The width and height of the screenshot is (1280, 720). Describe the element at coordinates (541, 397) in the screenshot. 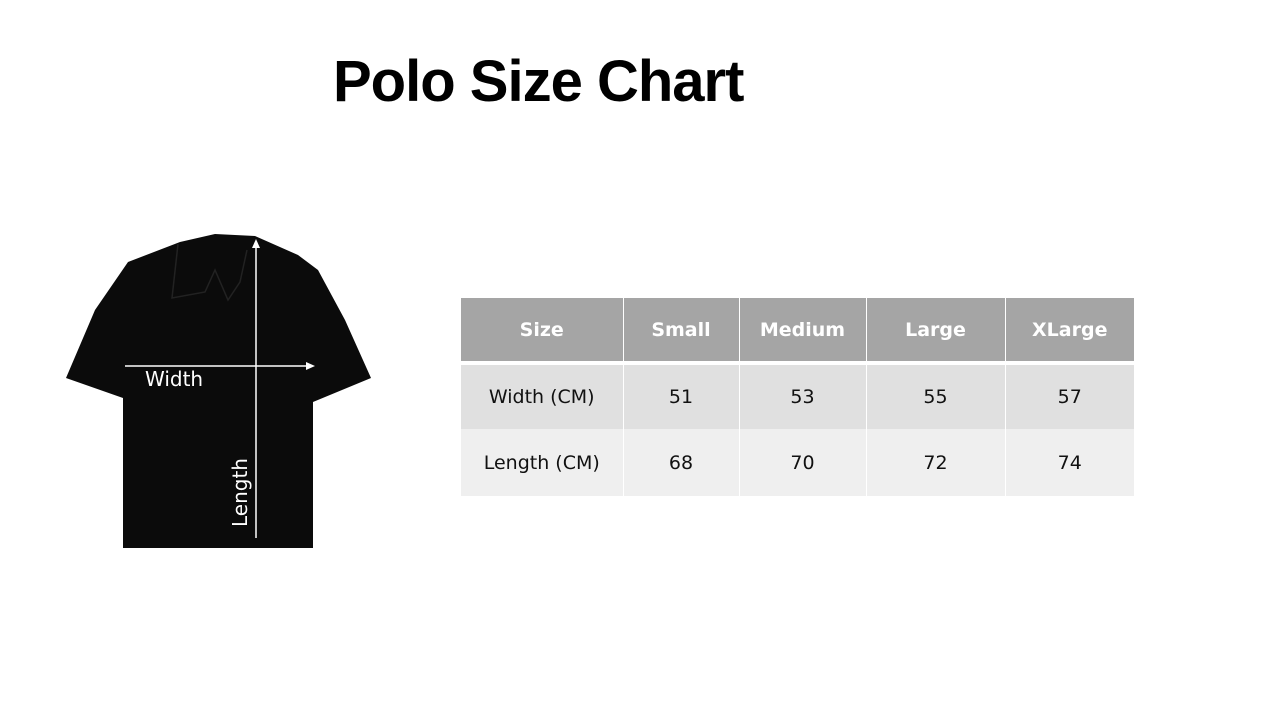

I see `row-label: Width (CM)` at that location.